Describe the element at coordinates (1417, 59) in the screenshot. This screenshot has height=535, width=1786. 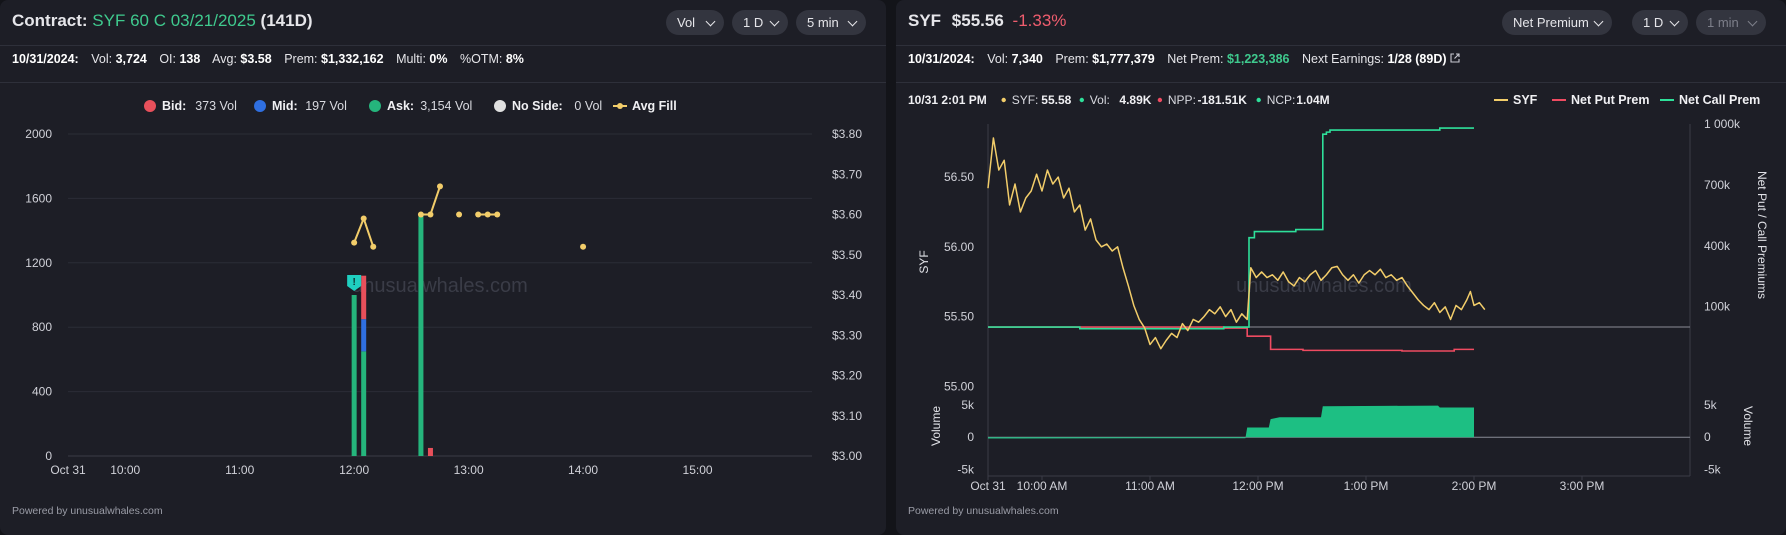
I see `earnings-value: 1/28 (89D)` at that location.